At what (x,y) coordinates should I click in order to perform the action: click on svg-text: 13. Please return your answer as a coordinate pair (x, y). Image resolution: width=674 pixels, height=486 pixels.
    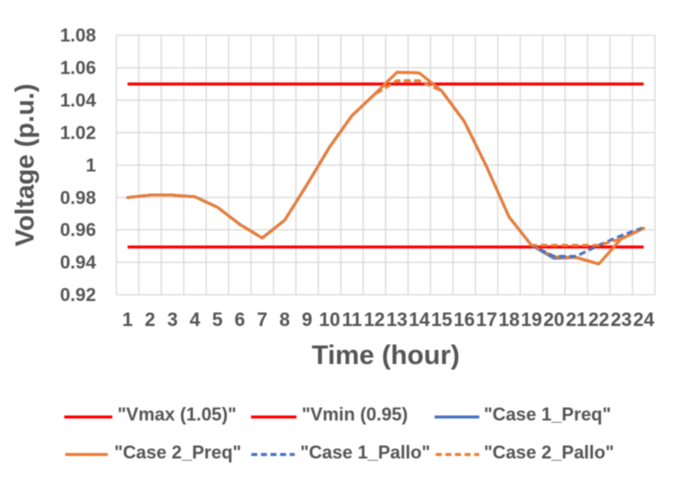
    Looking at the image, I should click on (396, 320).